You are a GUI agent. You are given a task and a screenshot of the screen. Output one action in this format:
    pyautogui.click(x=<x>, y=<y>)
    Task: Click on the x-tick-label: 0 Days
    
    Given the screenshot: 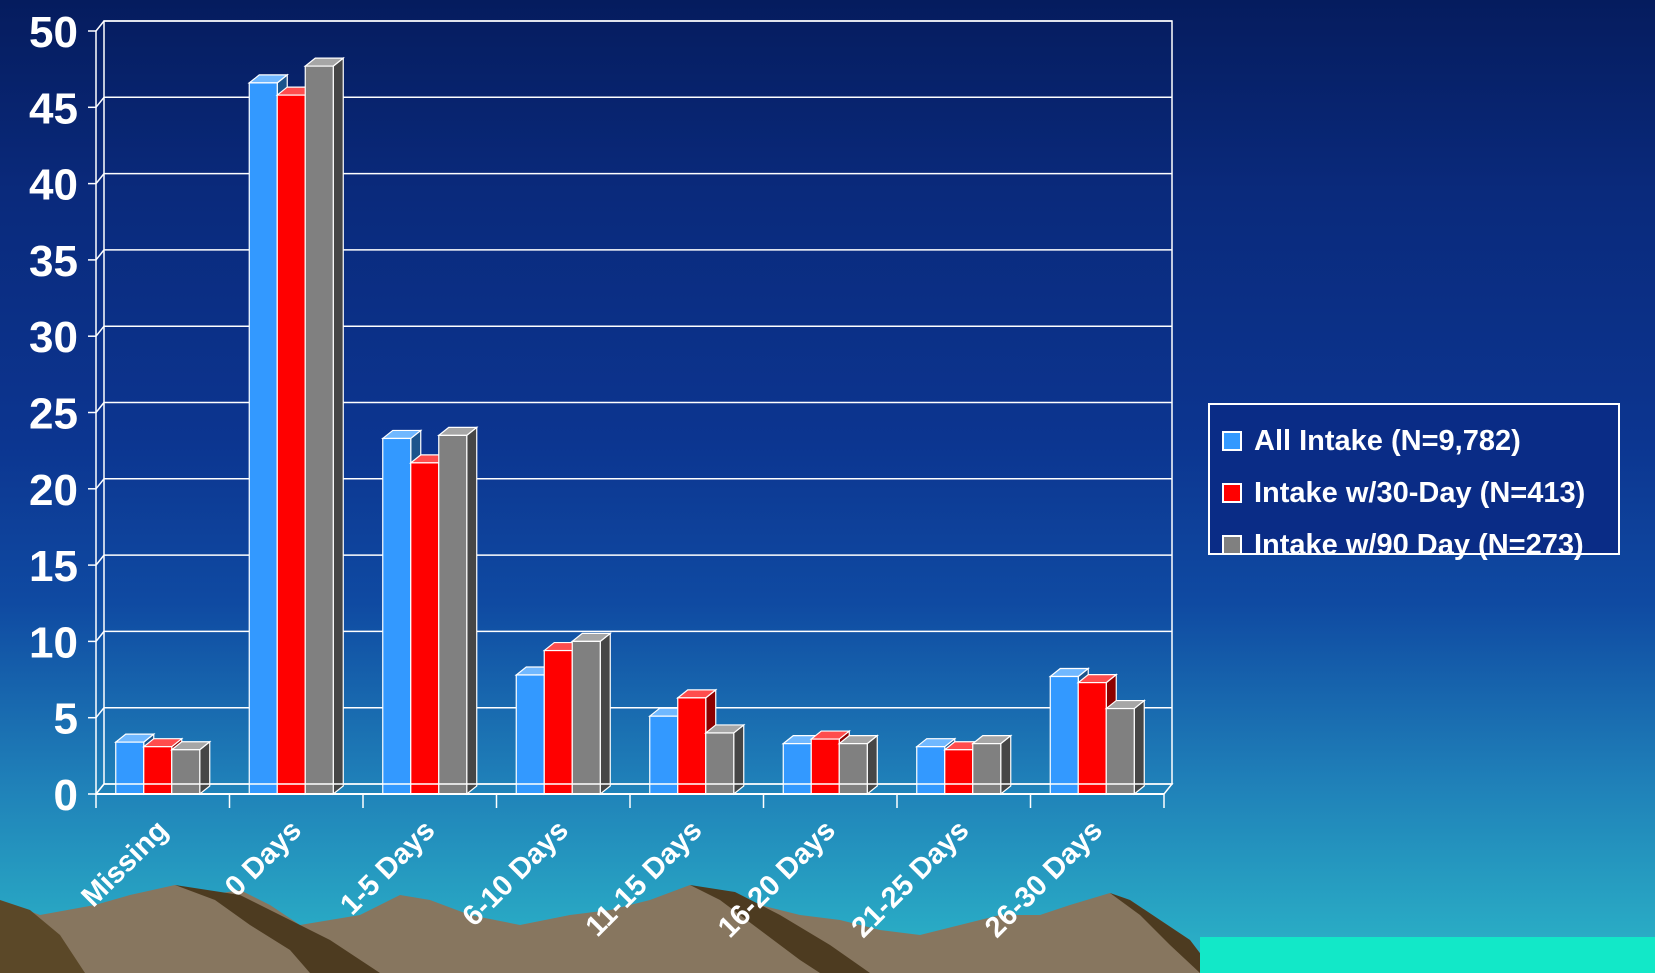 What is the action you would take?
    pyautogui.click(x=263, y=858)
    